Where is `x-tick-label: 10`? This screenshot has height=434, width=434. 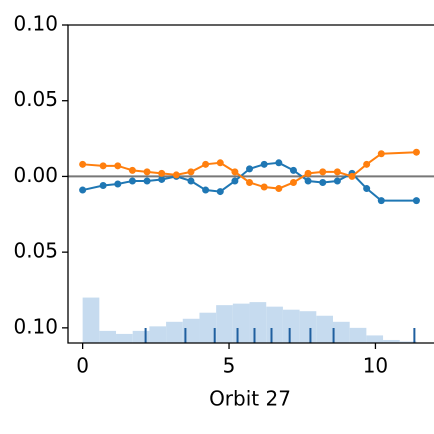 x-tick-label: 10 is located at coordinates (375, 366).